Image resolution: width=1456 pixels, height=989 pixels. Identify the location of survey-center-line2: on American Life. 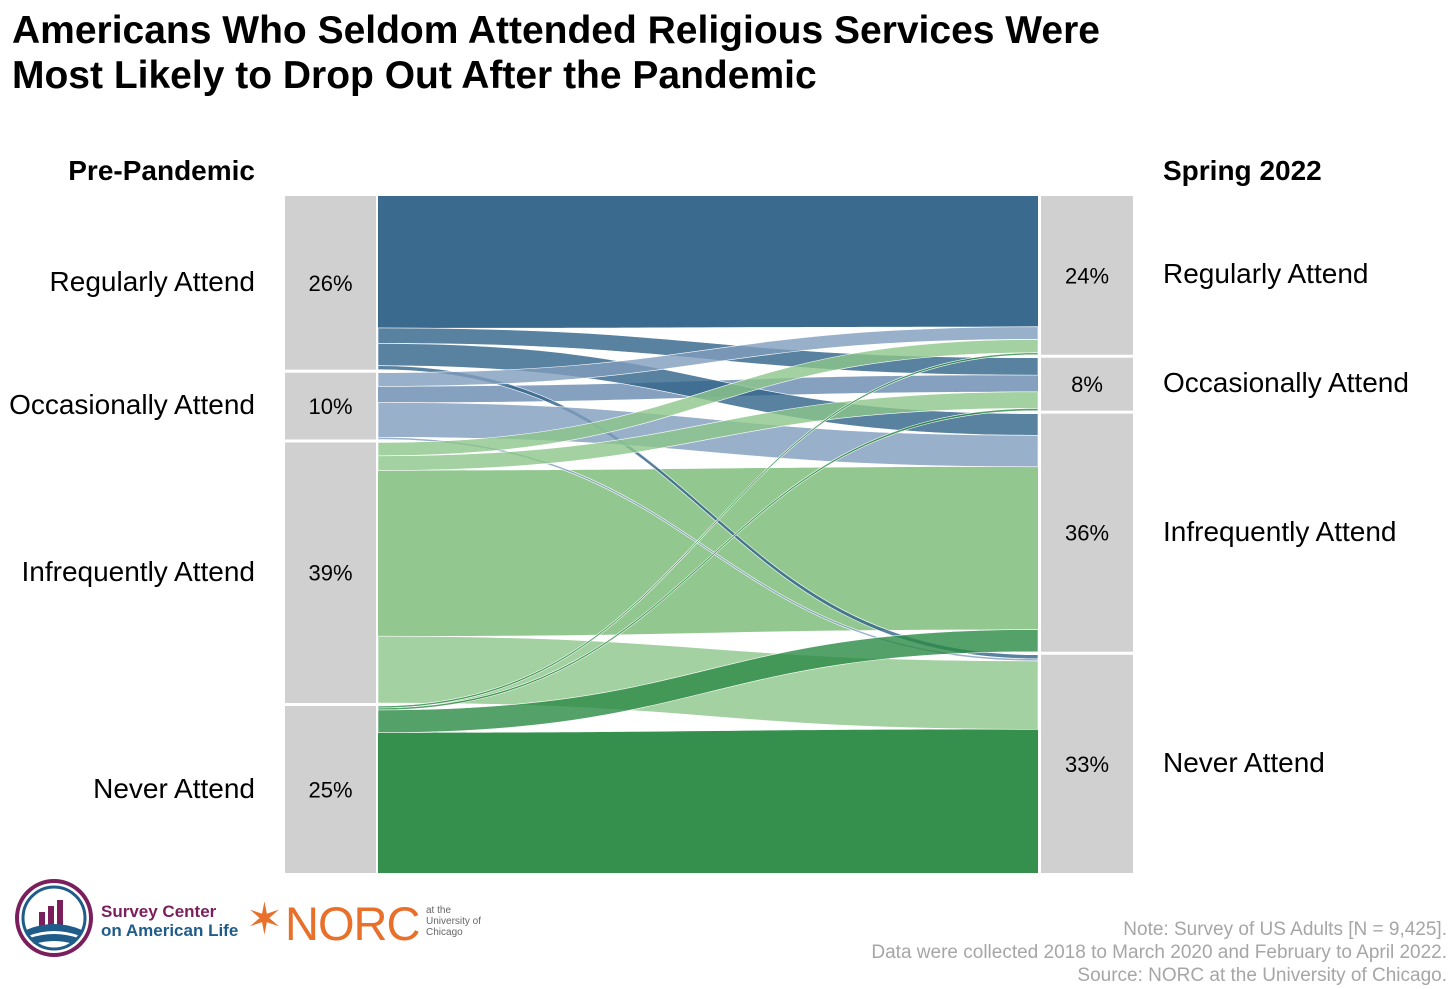
(170, 930).